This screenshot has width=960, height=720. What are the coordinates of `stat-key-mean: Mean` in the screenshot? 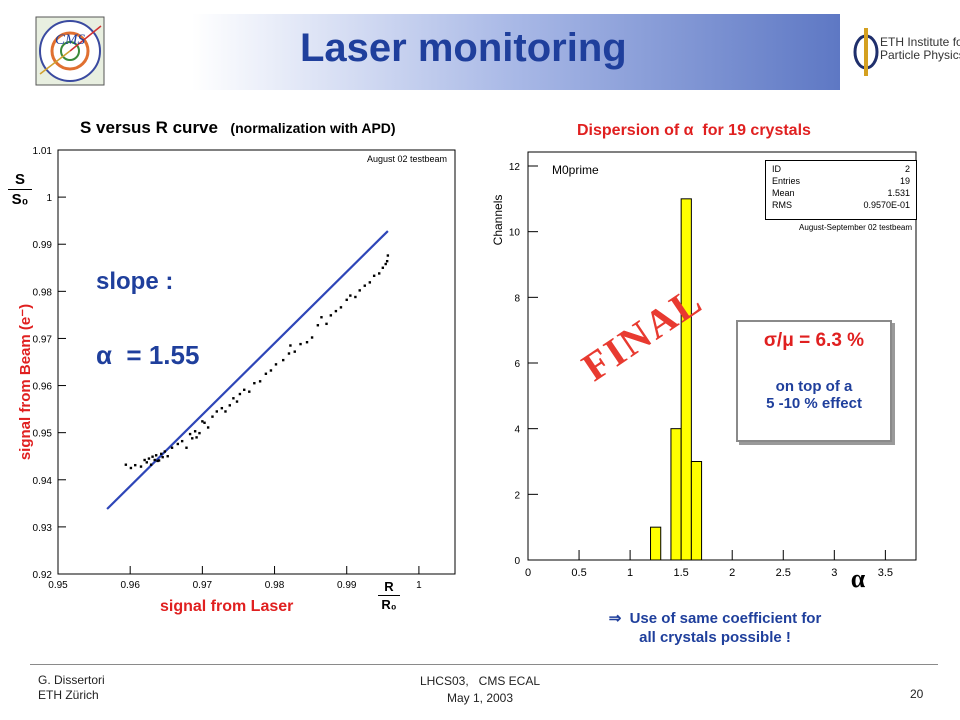 It's located at (783, 193).